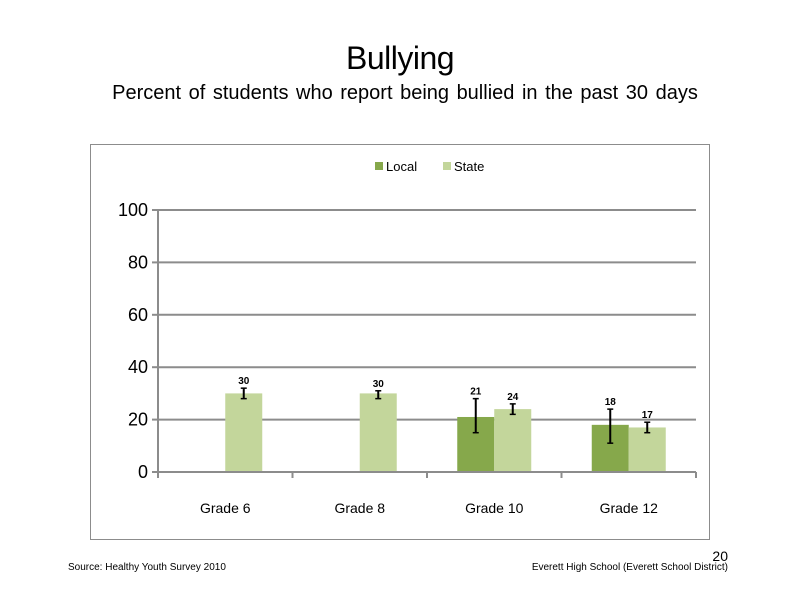 The image size is (800, 600). Describe the element at coordinates (400, 58) in the screenshot. I see `slide-title: Bullying` at that location.